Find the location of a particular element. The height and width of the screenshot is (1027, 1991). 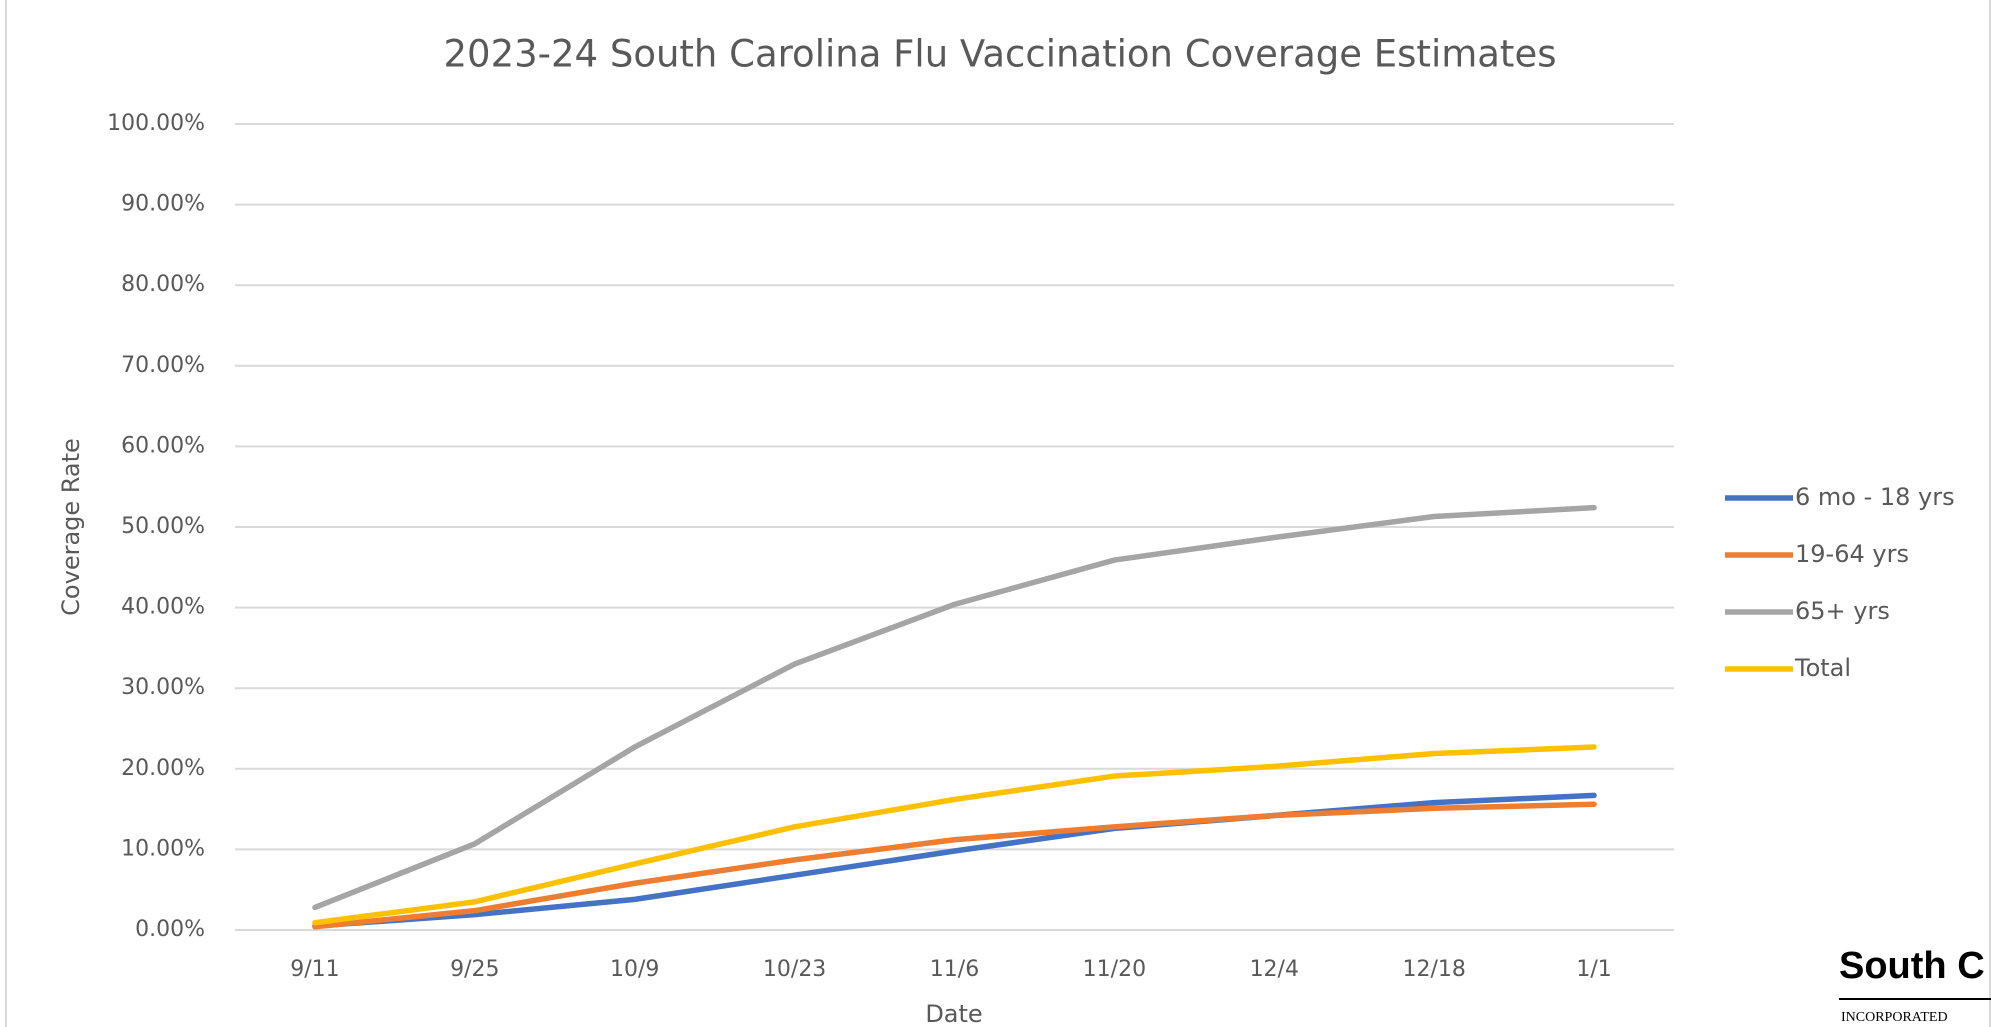

y-axis-label: Coverage Rate is located at coordinates (71, 527).